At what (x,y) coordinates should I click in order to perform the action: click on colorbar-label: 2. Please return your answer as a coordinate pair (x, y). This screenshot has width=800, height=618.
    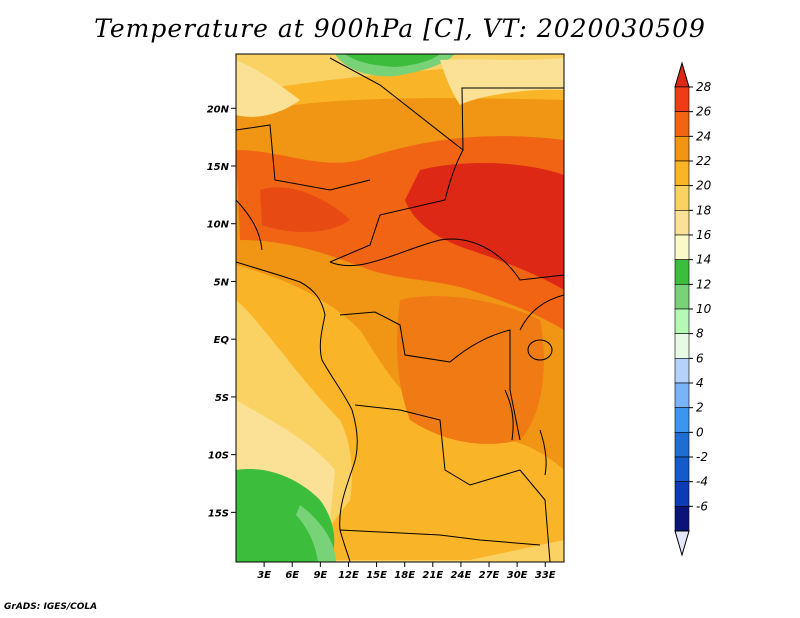
    Looking at the image, I should click on (700, 408).